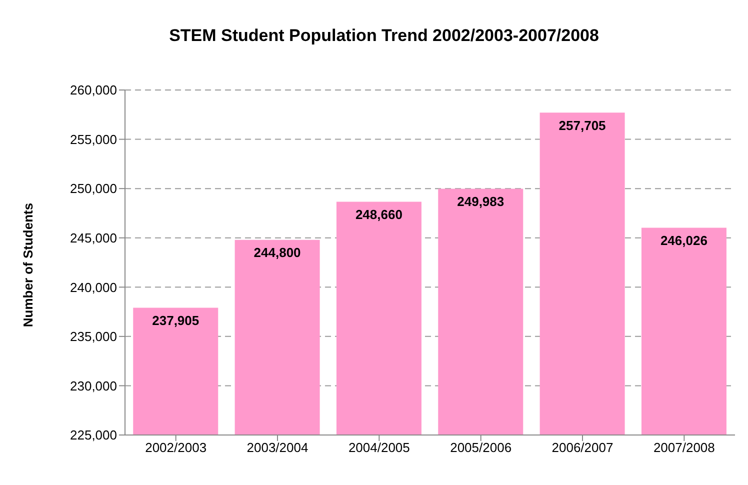 This screenshot has height=485, width=748. What do you see at coordinates (93, 188) in the screenshot?
I see `y-tick-label: 250,000` at bounding box center [93, 188].